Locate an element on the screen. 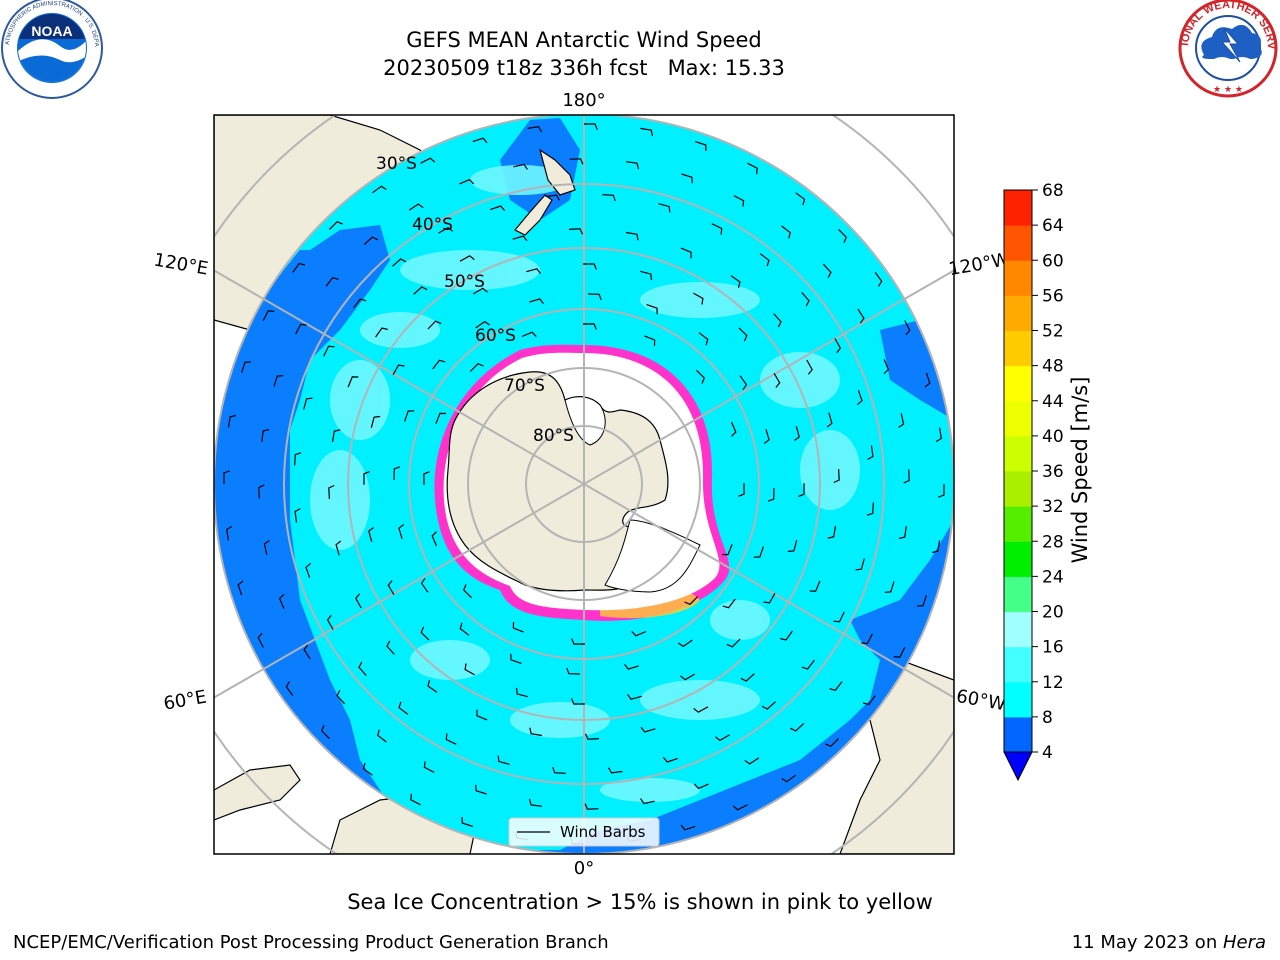 Image resolution: width=1280 pixels, height=960 pixels. lon-label-top: 180° is located at coordinates (583, 100).